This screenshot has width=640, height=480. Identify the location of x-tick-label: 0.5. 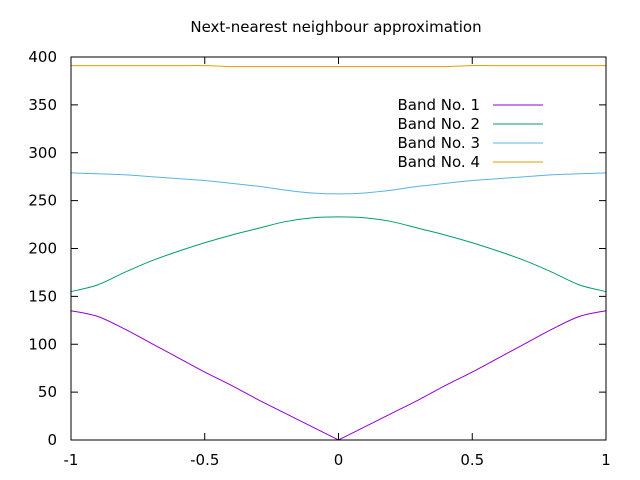
(472, 460).